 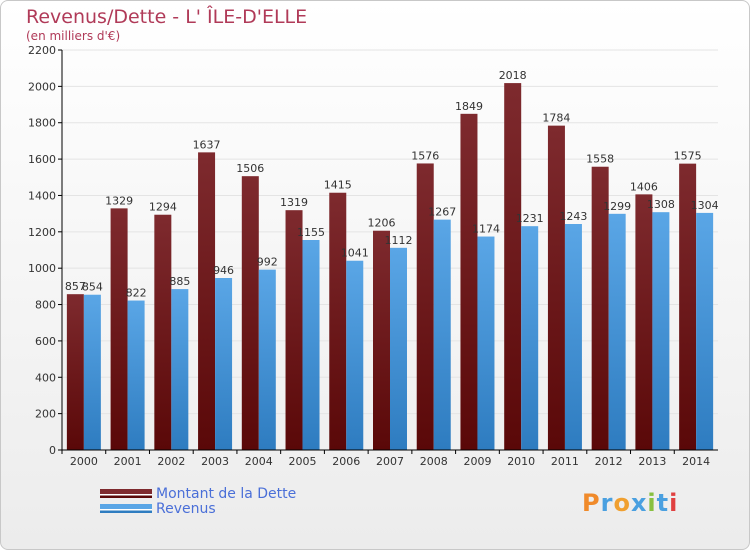 What do you see at coordinates (425, 155) in the screenshot?
I see `data-label-debt: 1576` at bounding box center [425, 155].